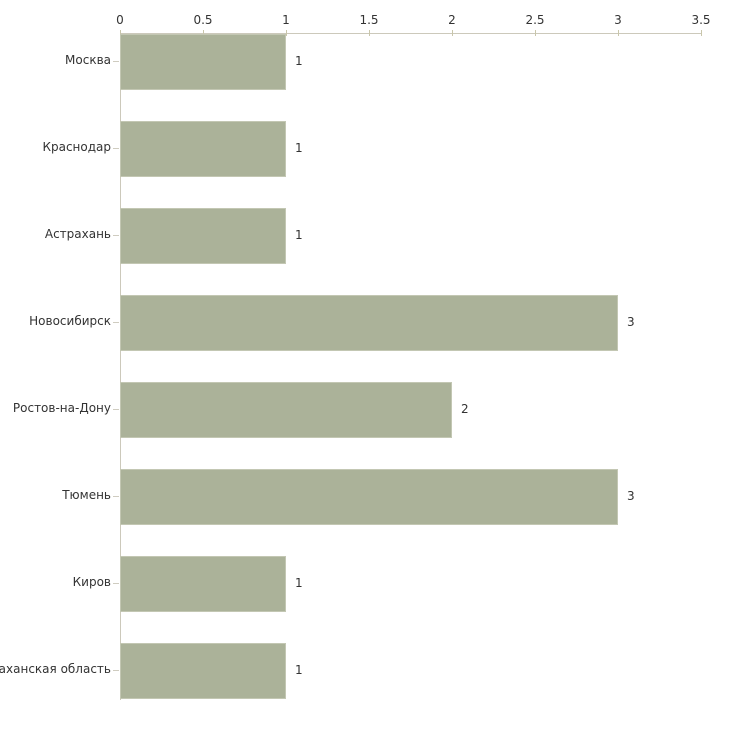 The height and width of the screenshot is (730, 730). What do you see at coordinates (369, 20) in the screenshot?
I see `x-axis-tick-label: 1.5` at bounding box center [369, 20].